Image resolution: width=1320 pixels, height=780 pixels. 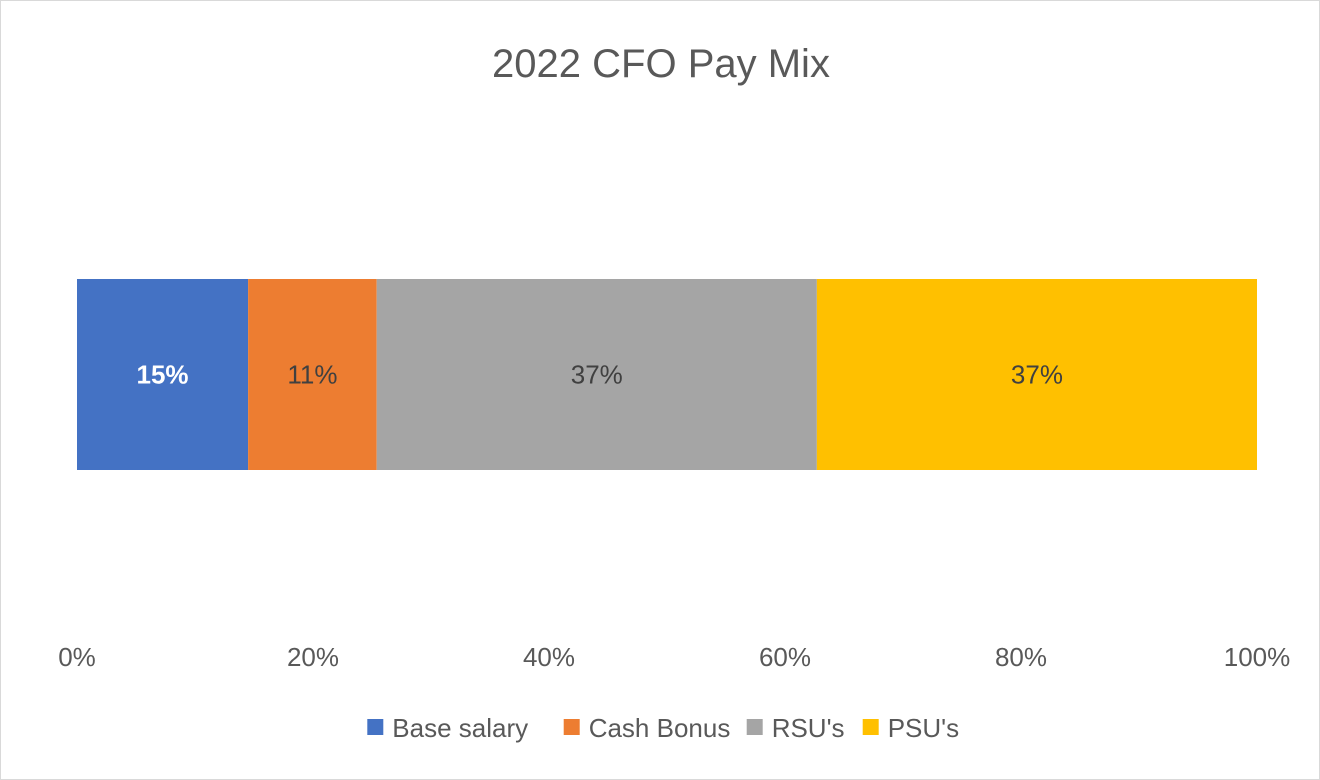 What do you see at coordinates (660, 728) in the screenshot?
I see `legend-label: Cash Bonus` at bounding box center [660, 728].